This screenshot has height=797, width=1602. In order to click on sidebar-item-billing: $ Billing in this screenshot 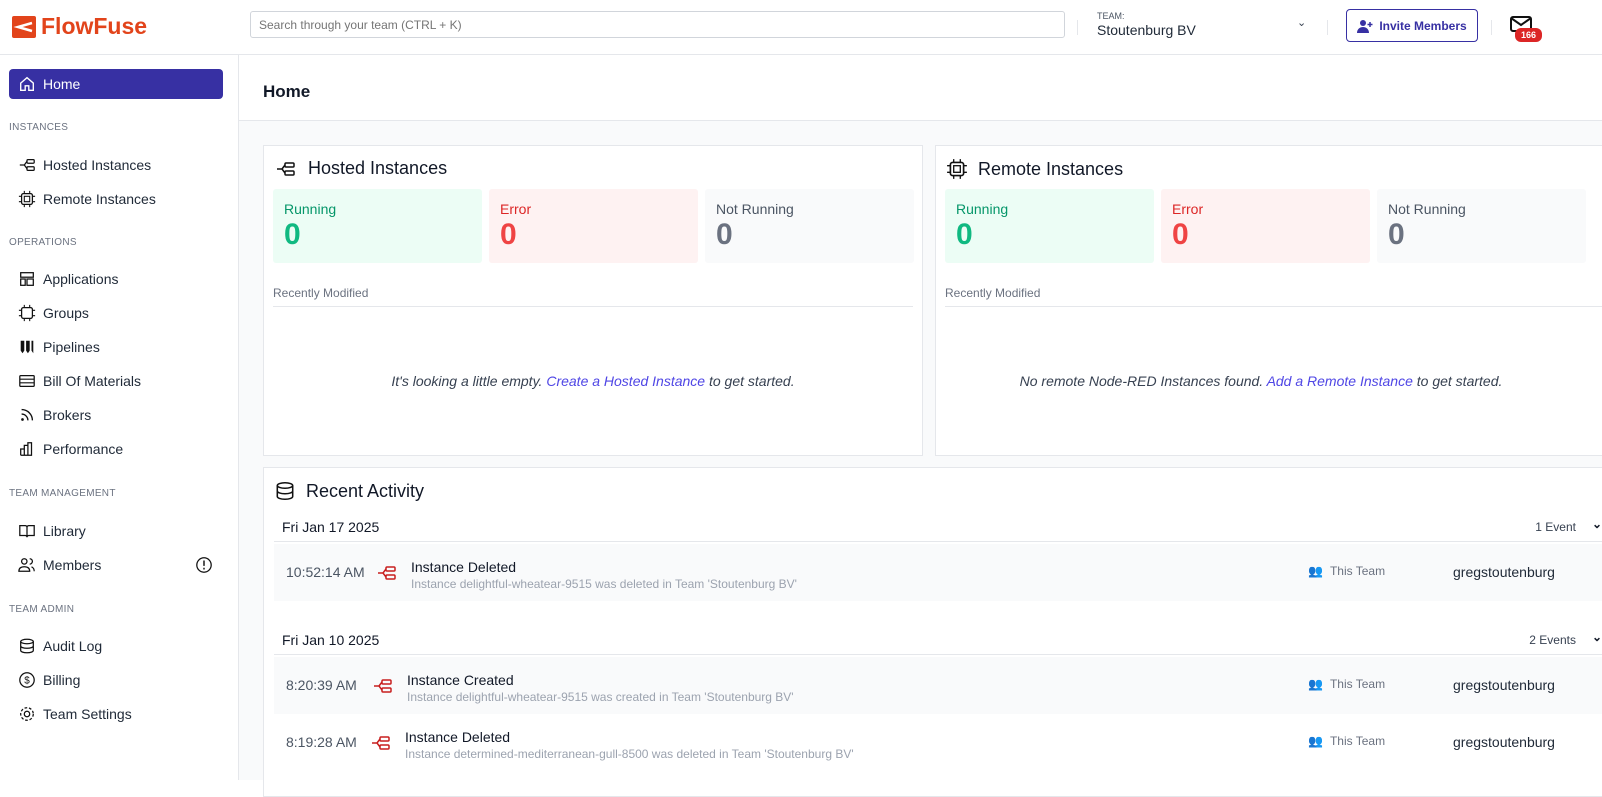, I will do `click(116, 680)`.